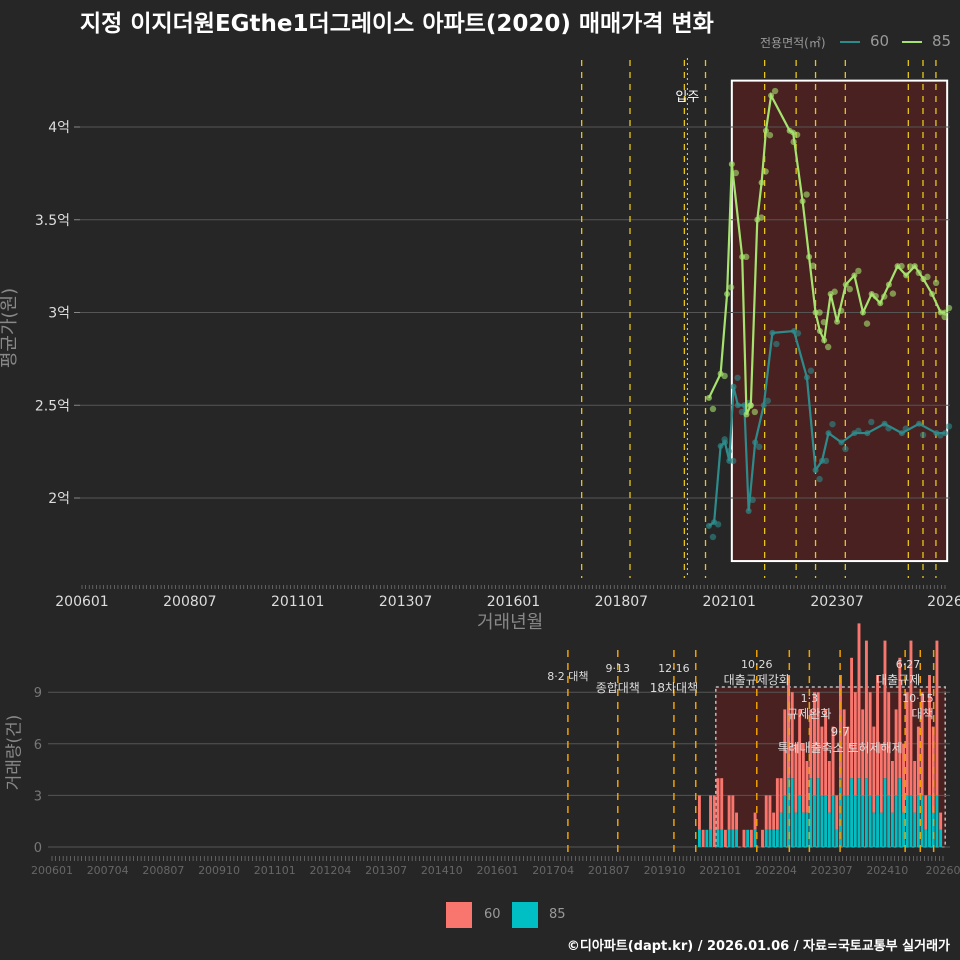 The image size is (960, 960). Describe the element at coordinates (898, 680) in the screenshot. I see `event-label: 대출규제` at that location.